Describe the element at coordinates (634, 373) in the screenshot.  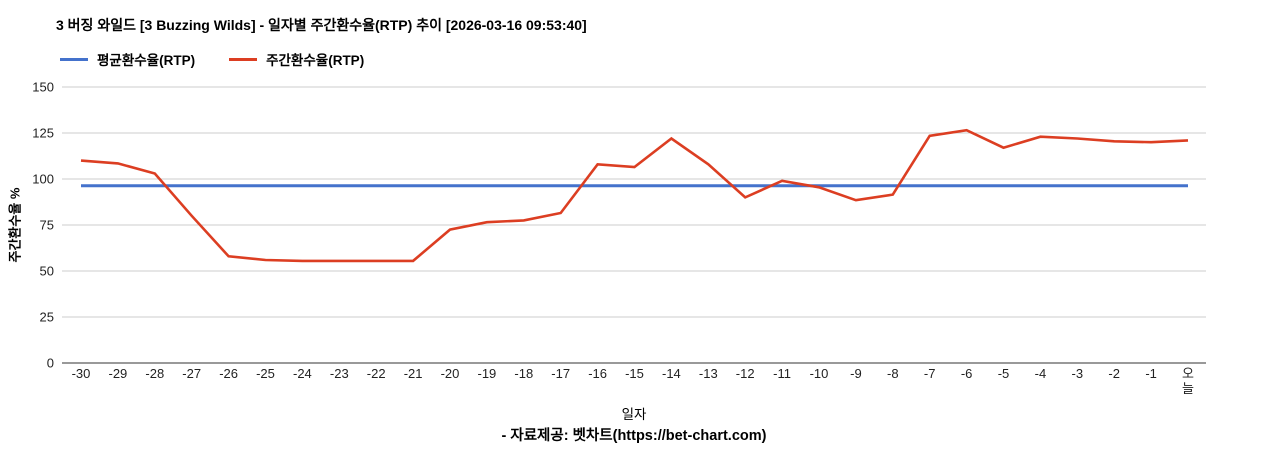
I see `x-tick-label: -15` at that location.